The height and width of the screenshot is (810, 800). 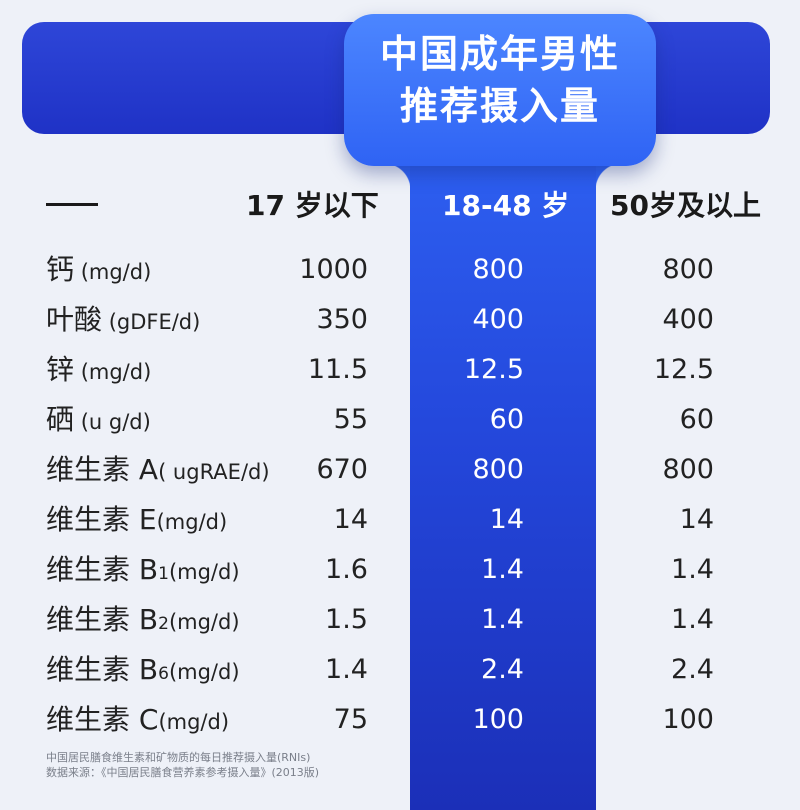 What do you see at coordinates (688, 319) in the screenshot?
I see `value-50-plus: 400` at bounding box center [688, 319].